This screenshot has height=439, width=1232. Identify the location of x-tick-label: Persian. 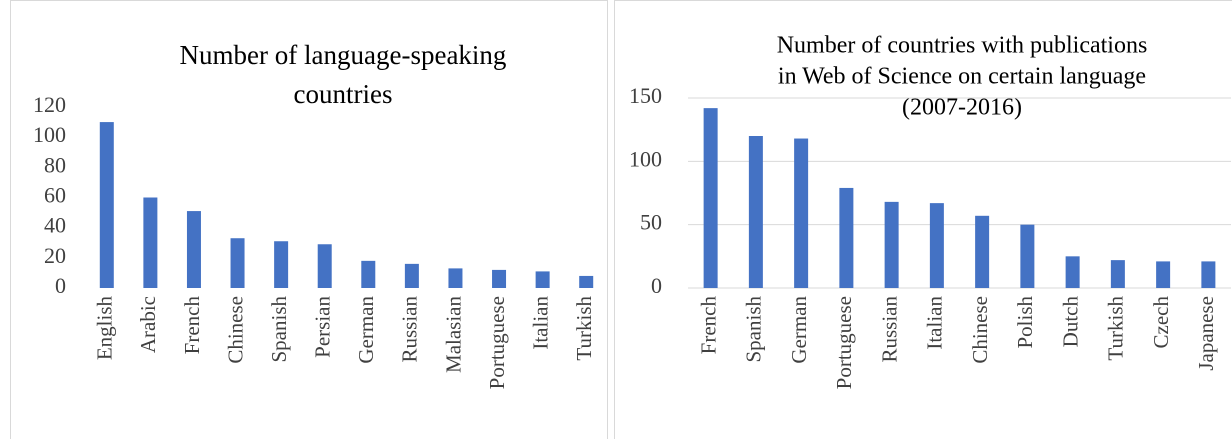
(323, 327).